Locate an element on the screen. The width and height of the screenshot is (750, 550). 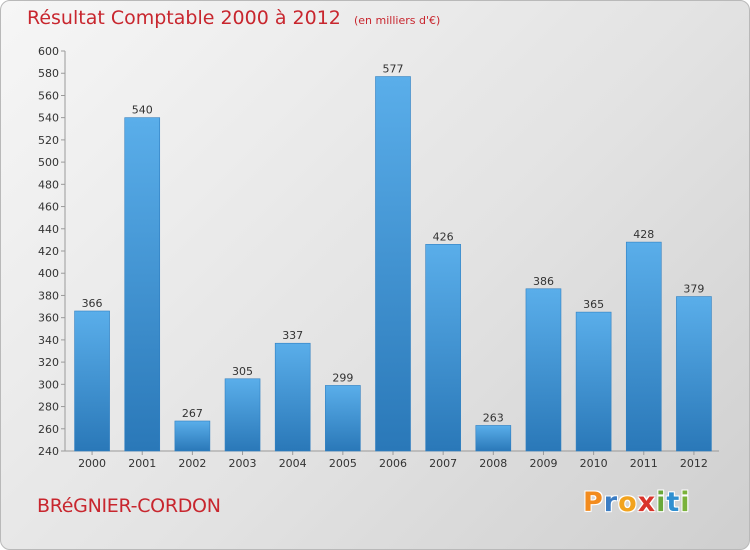
y-tick-label: 480 is located at coordinates (48, 184).